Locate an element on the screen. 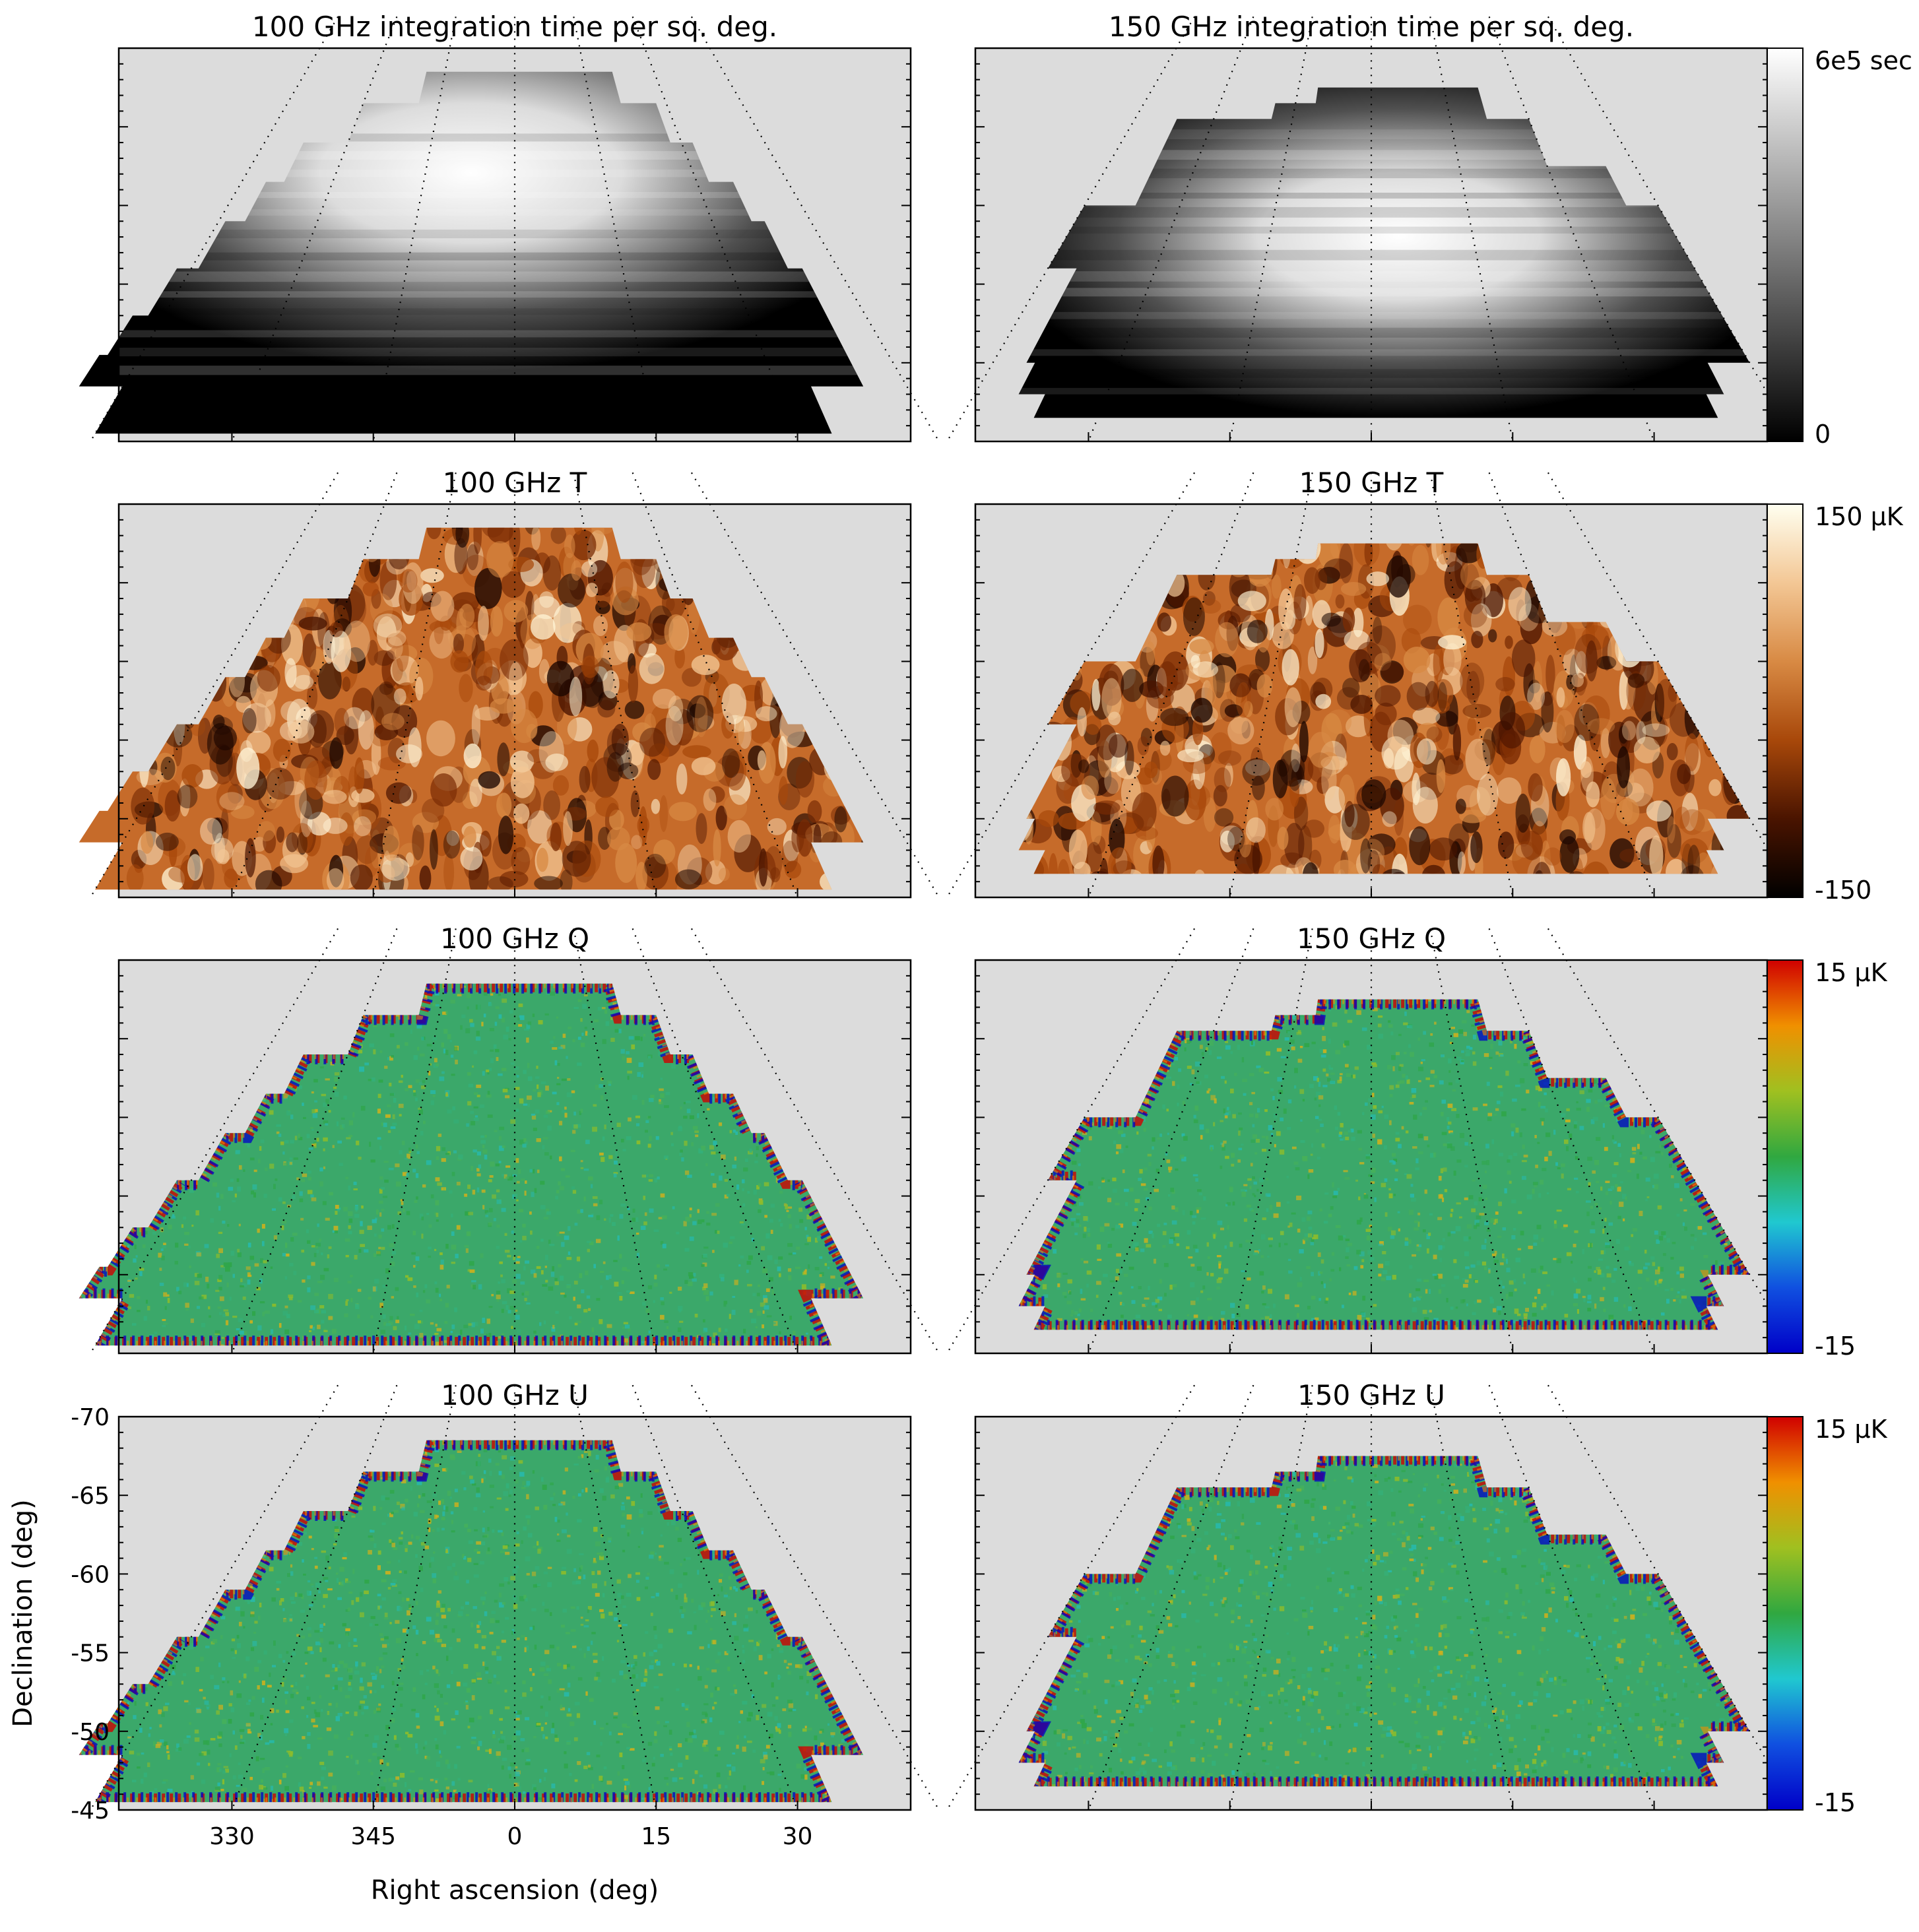 Image resolution: width=1919 pixels, height=1932 pixels. panel-title: 100 GHz integration time per sq. deg. is located at coordinates (514, 27).